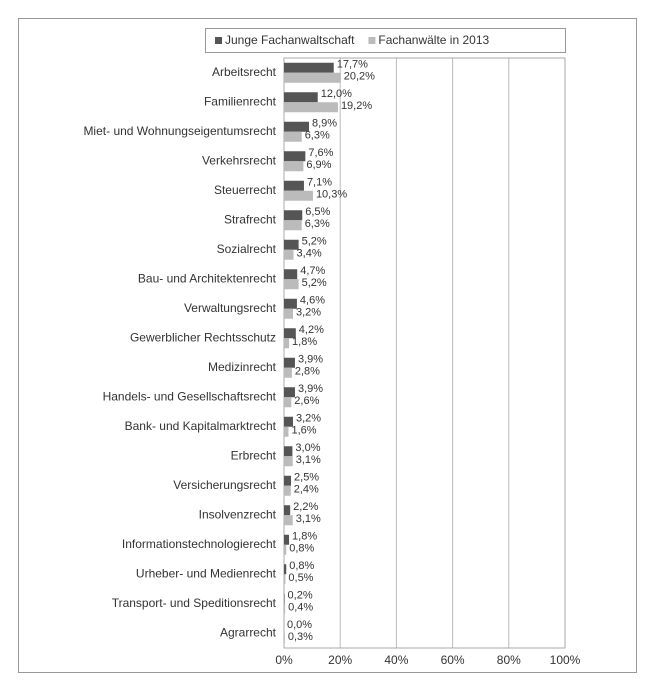 The width and height of the screenshot is (655, 691). What do you see at coordinates (308, 460) in the screenshot?
I see `value-label: 3,1%` at bounding box center [308, 460].